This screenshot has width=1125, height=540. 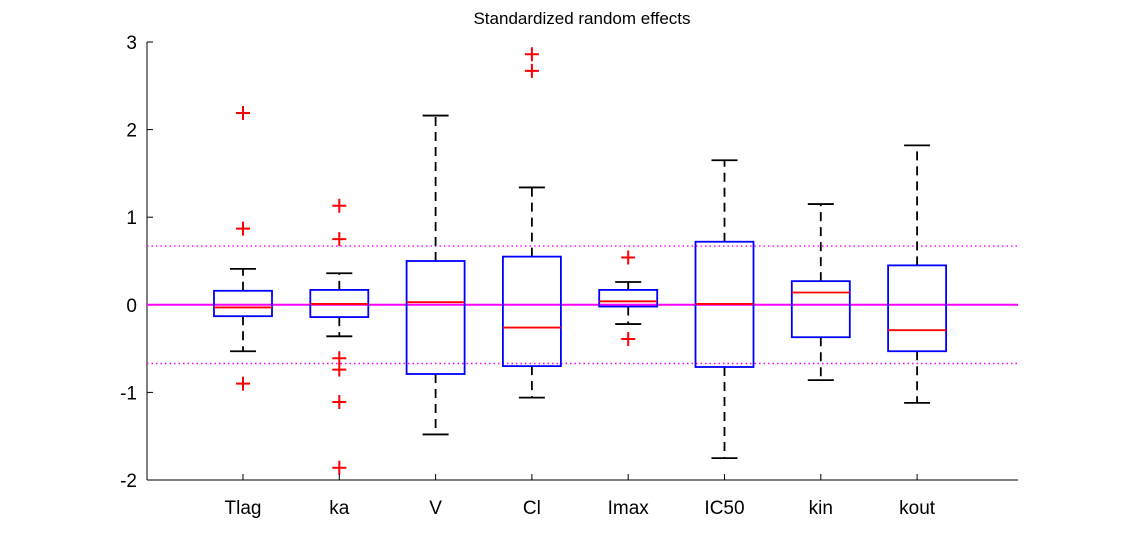 What do you see at coordinates (532, 508) in the screenshot?
I see `x-tick-label: Cl` at bounding box center [532, 508].